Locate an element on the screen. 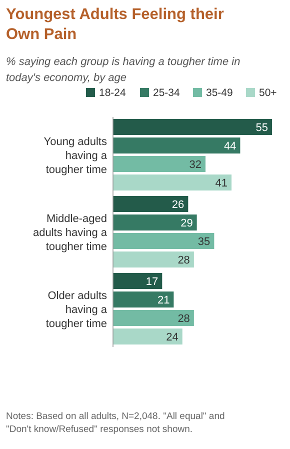 The image size is (290, 449). data-label: 35 is located at coordinates (204, 242).